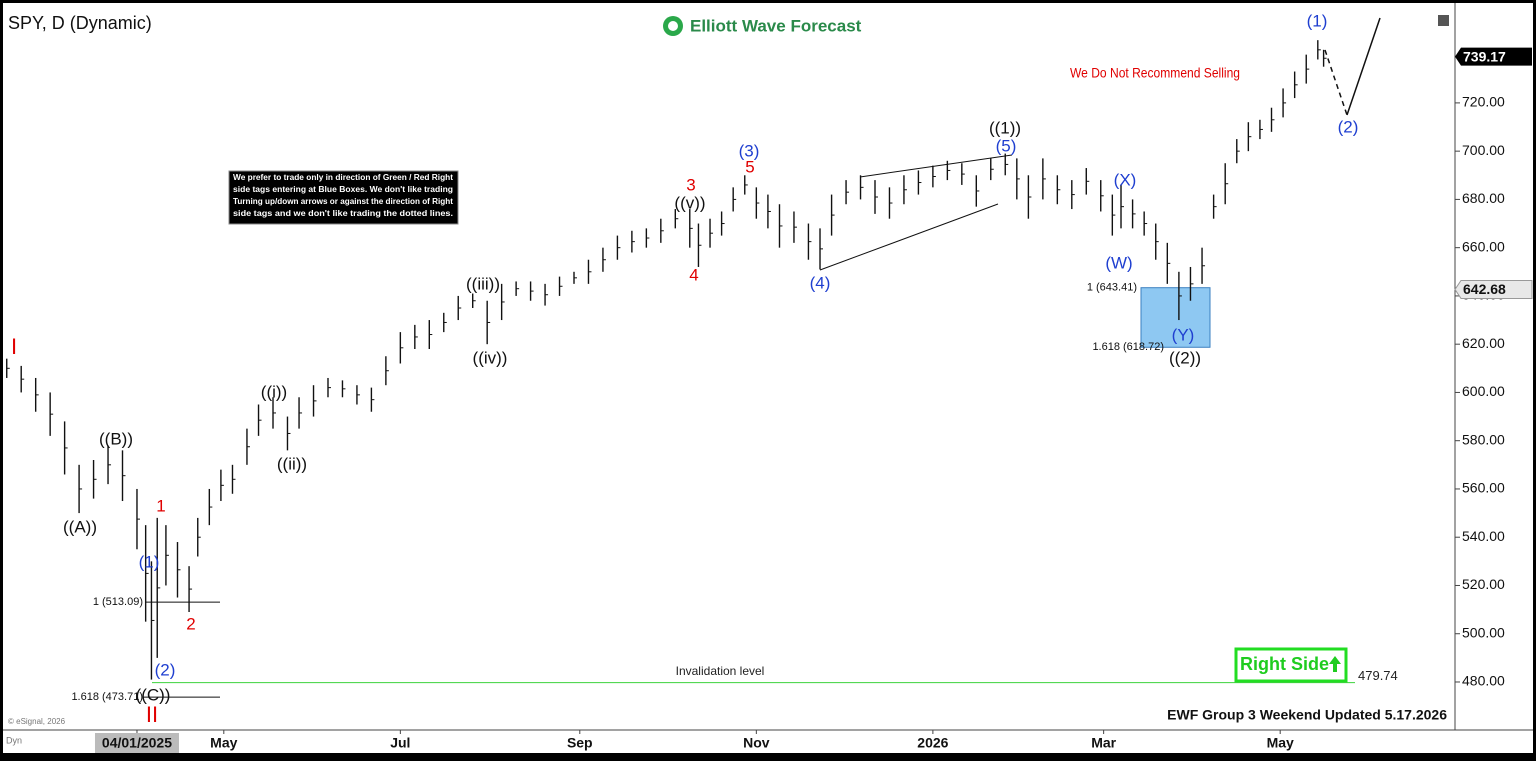 This screenshot has width=1536, height=761. What do you see at coordinates (690, 184) in the screenshot?
I see `wave-label: 3` at bounding box center [690, 184].